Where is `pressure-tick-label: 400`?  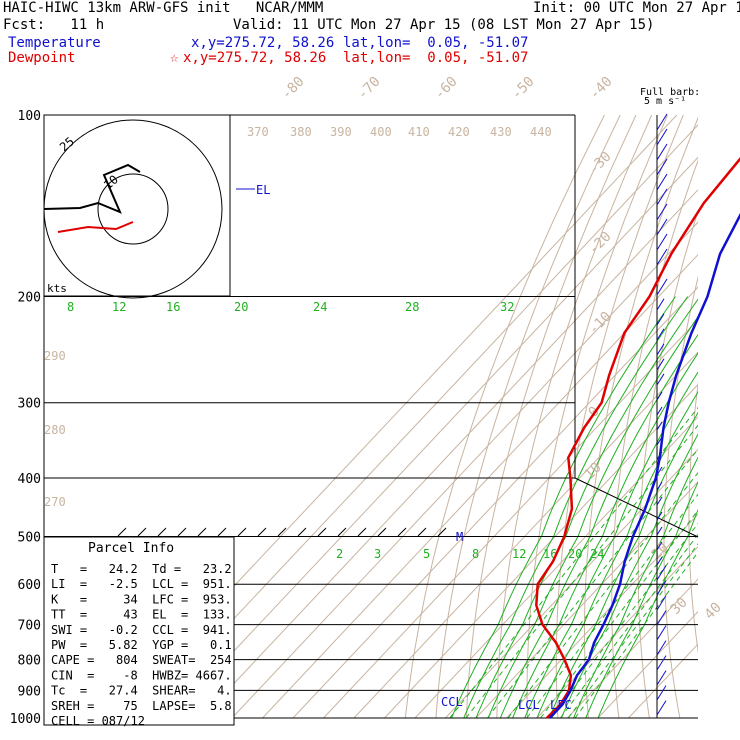 pressure-tick-label: 400 is located at coordinates (29, 479).